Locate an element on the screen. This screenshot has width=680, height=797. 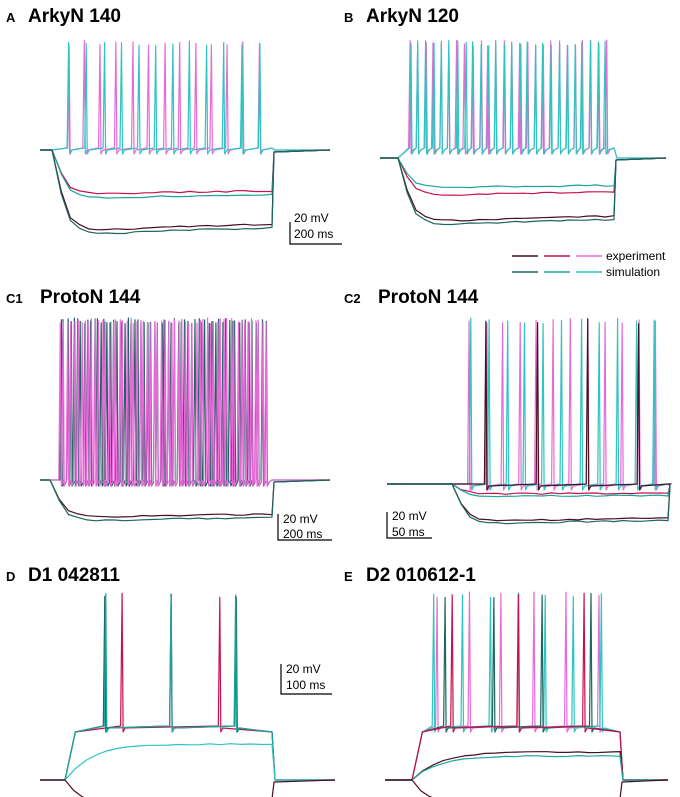
scalebar-a: 20 mV 200 ms is located at coordinates (315, 228).